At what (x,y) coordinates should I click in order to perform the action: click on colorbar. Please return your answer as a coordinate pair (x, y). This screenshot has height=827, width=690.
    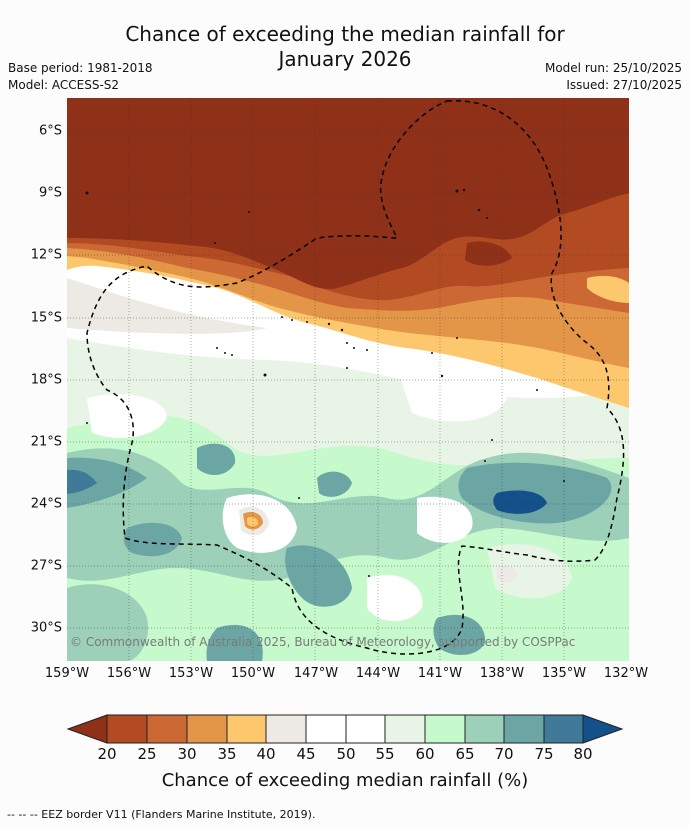
    Looking at the image, I should click on (345, 729).